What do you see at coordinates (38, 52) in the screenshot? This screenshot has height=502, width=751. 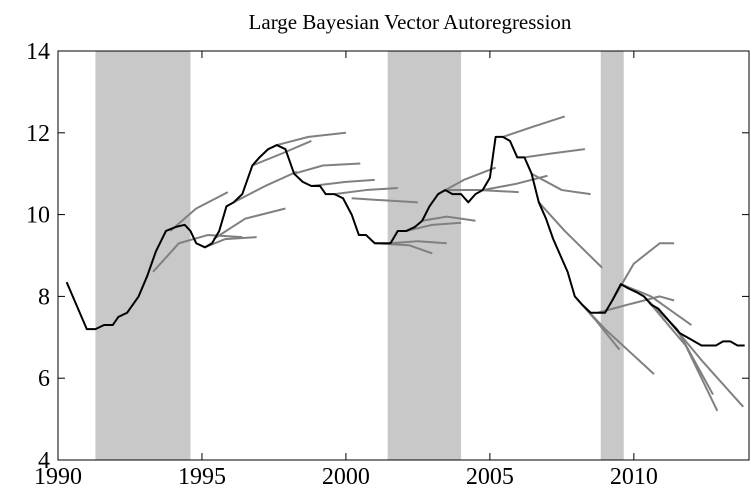 I see `y-tick-label: 14` at bounding box center [38, 52].